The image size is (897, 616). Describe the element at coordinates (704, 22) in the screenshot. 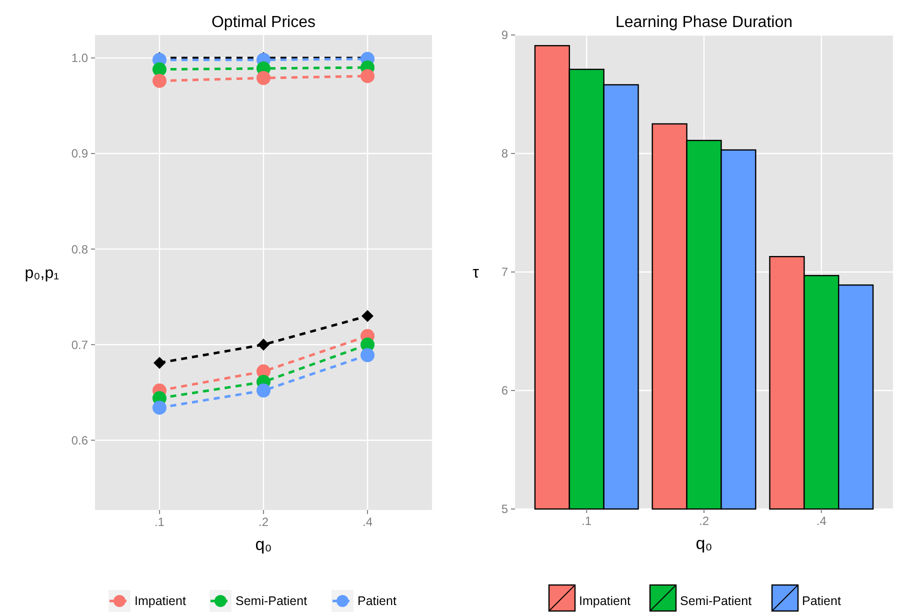

I see `chart-title: Learning Phase Duration` at that location.